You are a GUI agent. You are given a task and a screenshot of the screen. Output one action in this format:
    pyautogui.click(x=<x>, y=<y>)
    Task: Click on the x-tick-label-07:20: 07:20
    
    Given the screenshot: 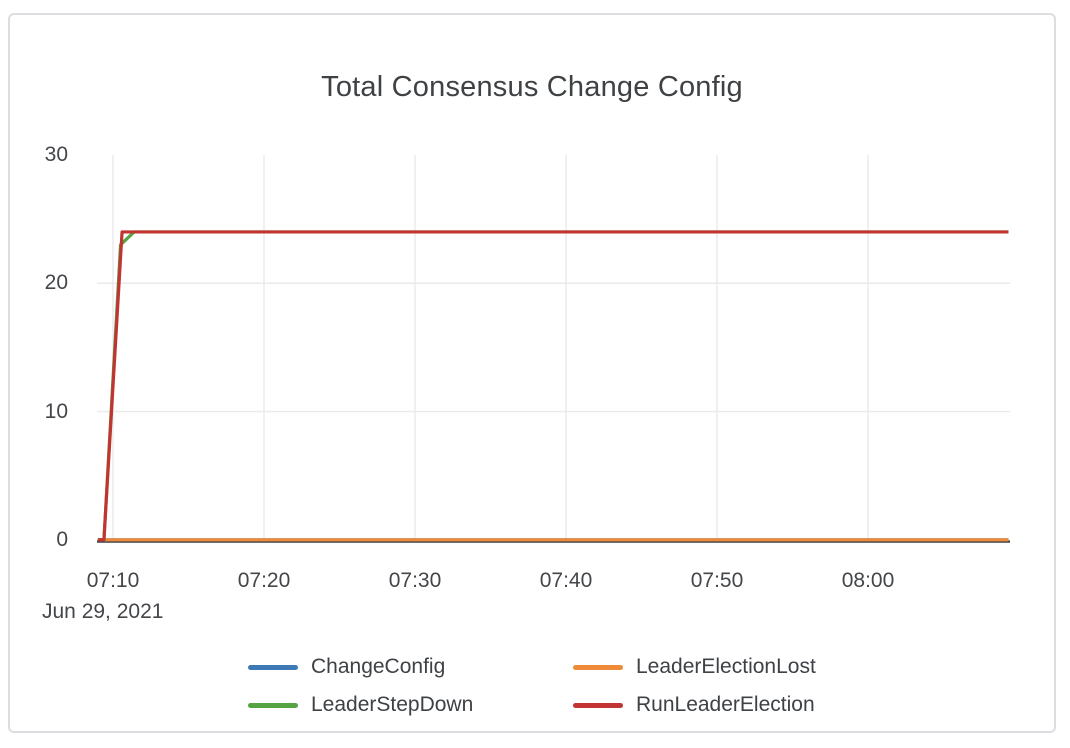 What is the action you would take?
    pyautogui.click(x=264, y=580)
    